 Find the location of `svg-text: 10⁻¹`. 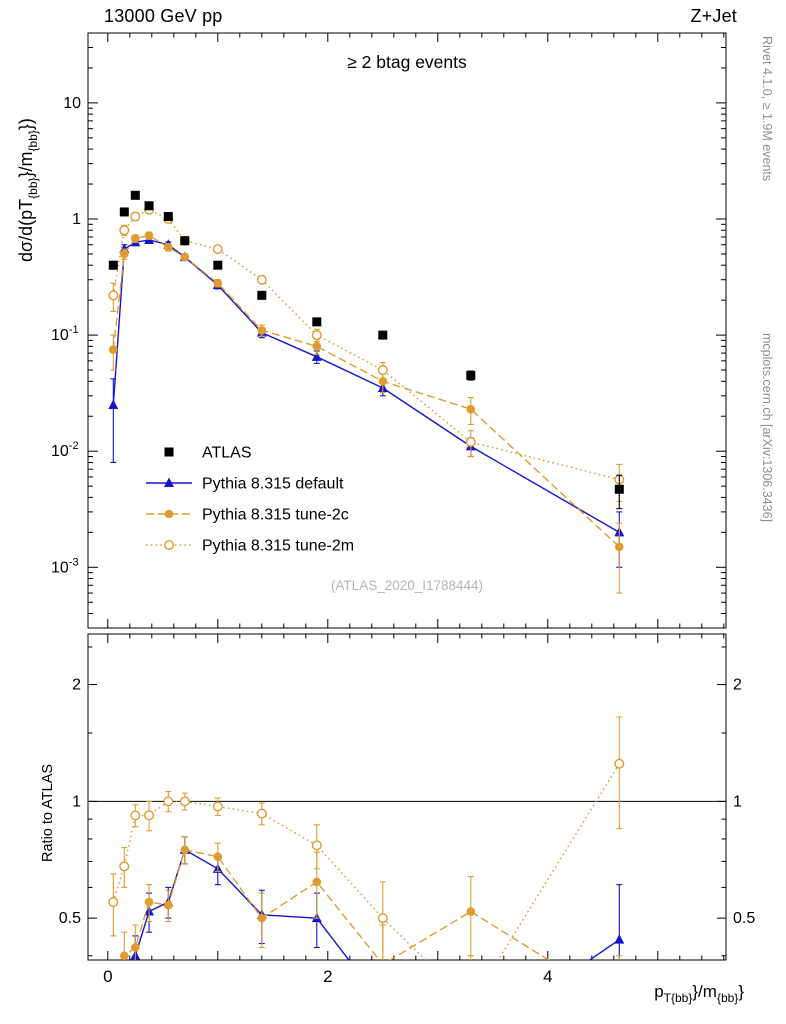

svg-text: 10⁻¹ is located at coordinates (65, 334).